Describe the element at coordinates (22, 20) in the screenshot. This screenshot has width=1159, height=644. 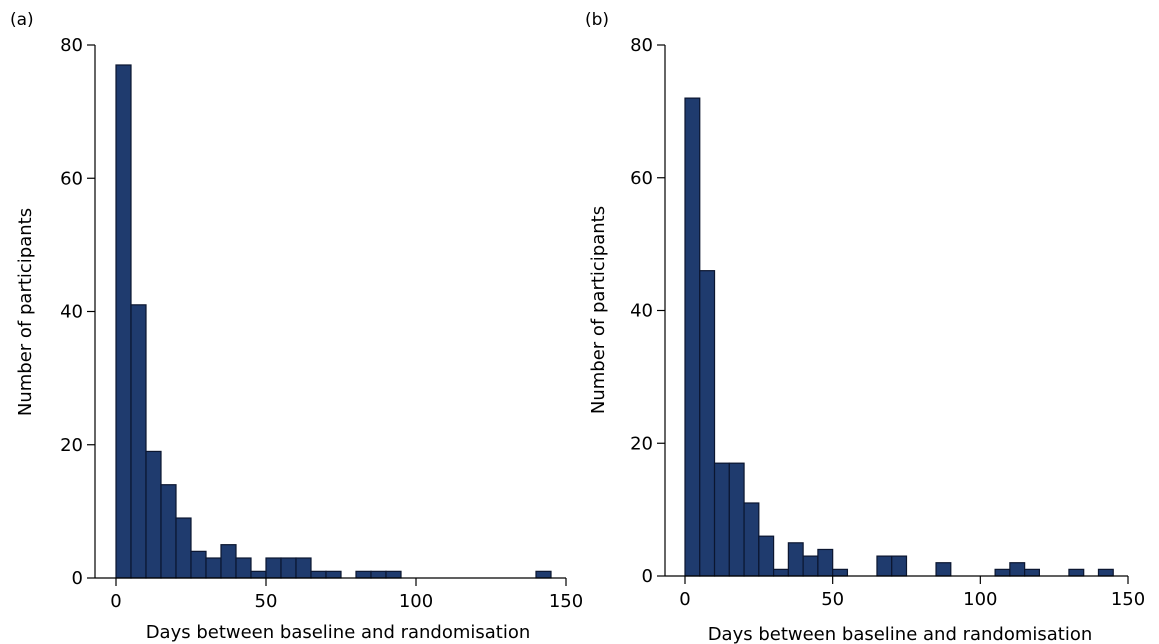
I see `panel-label: (a)` at that location.